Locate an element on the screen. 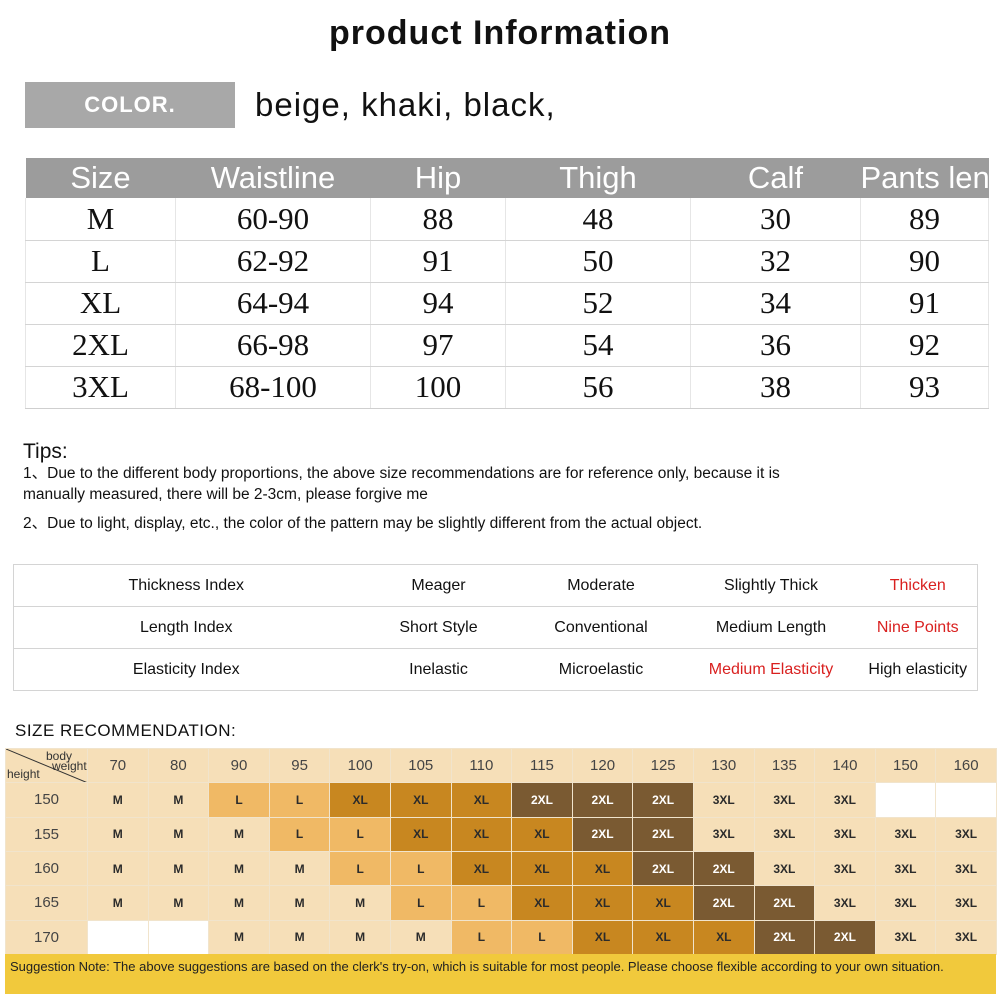  index-option: High elasticity is located at coordinates (918, 669).